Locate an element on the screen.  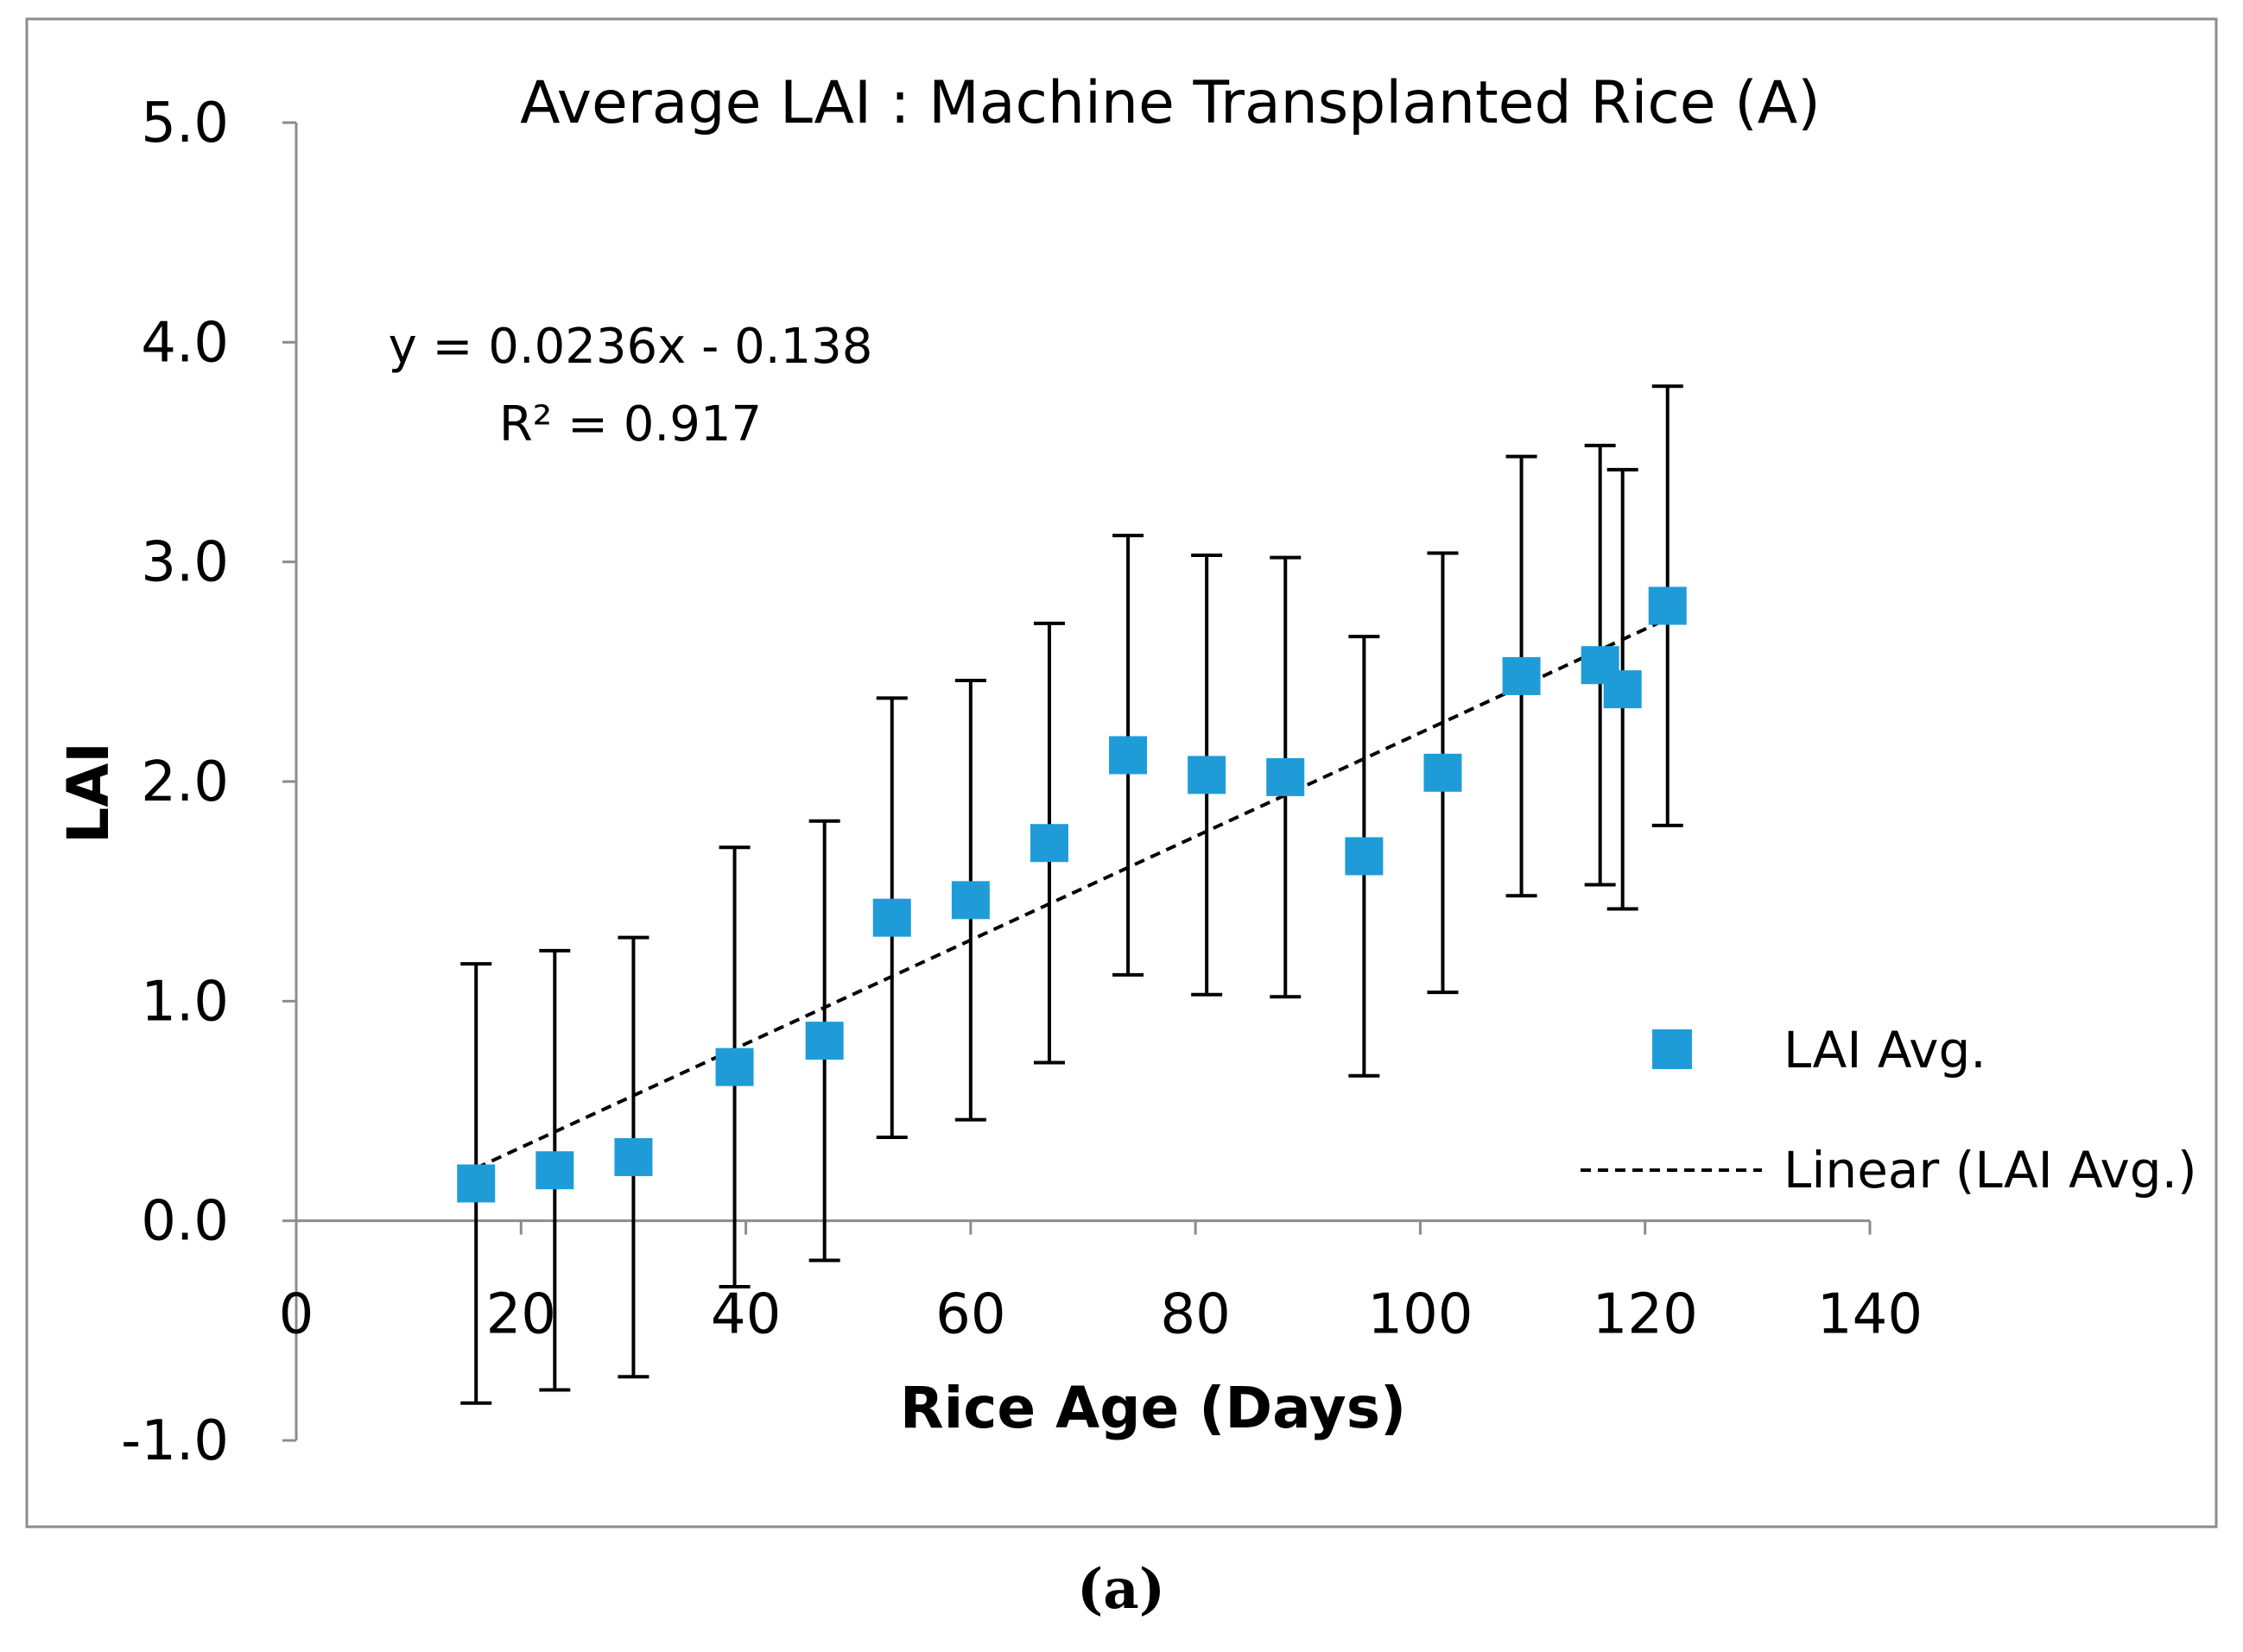
x-tick-label: 140 is located at coordinates (1870, 1315).